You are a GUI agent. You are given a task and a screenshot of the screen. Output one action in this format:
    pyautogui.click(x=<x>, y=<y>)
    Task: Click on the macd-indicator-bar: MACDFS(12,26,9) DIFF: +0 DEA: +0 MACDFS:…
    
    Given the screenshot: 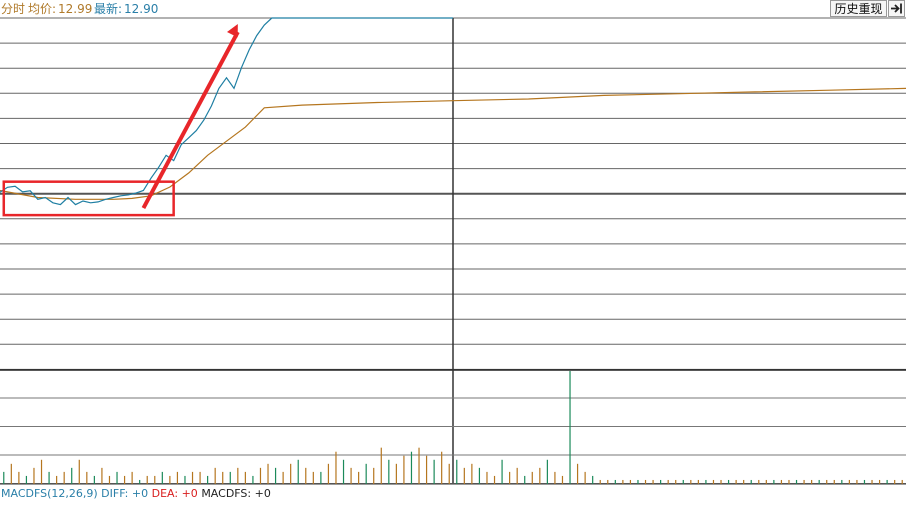 What is the action you would take?
    pyautogui.click(x=136, y=494)
    